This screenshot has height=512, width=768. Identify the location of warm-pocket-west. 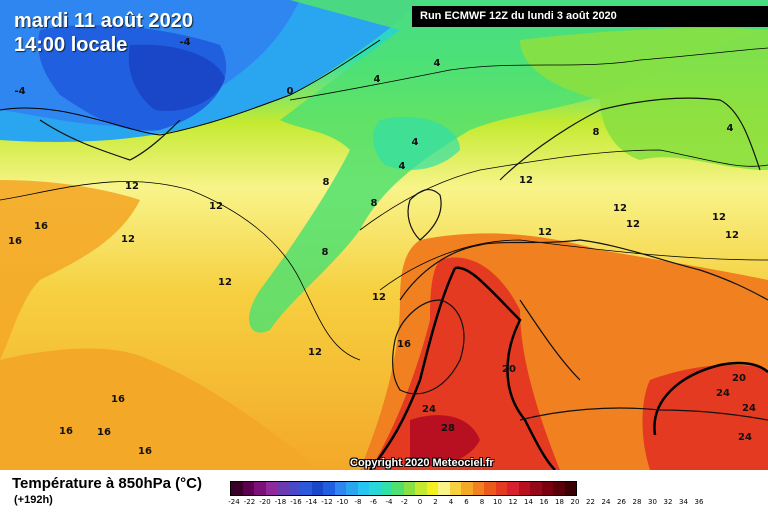
(70, 270).